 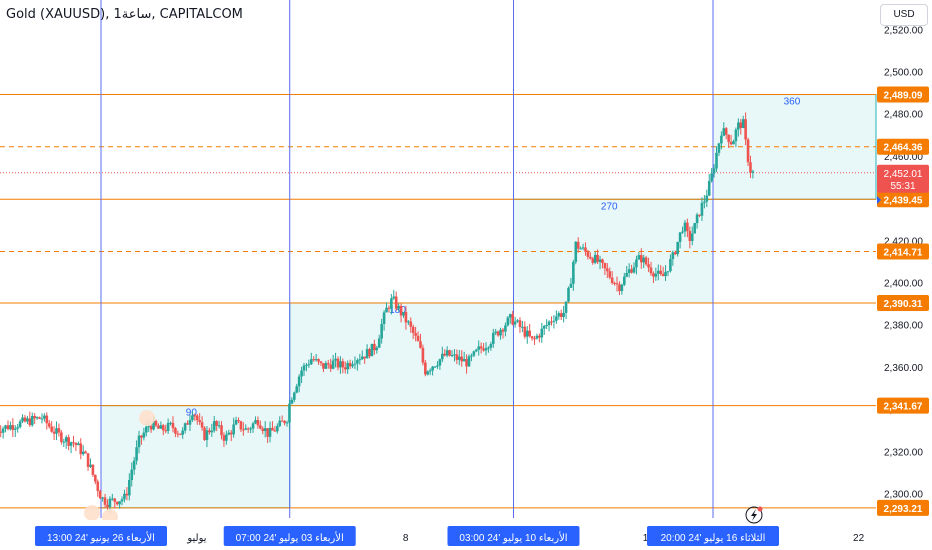 What do you see at coordinates (903, 368) in the screenshot?
I see `price-tick-label: 2,360.00` at bounding box center [903, 368].